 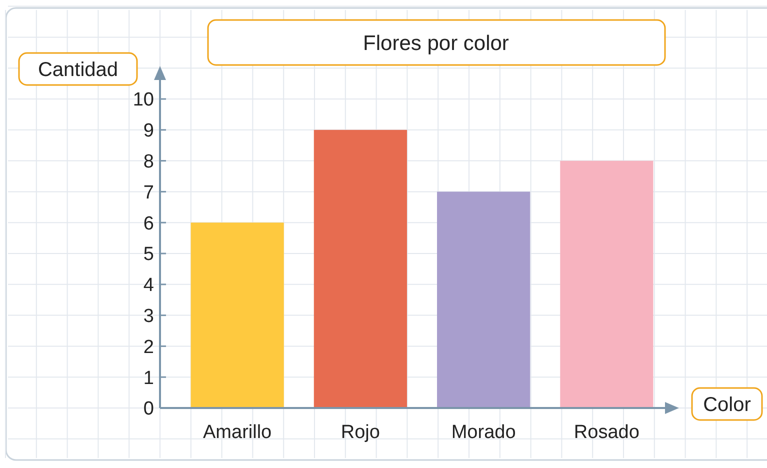 I want to click on y-tick-label: 5, so click(x=148, y=255).